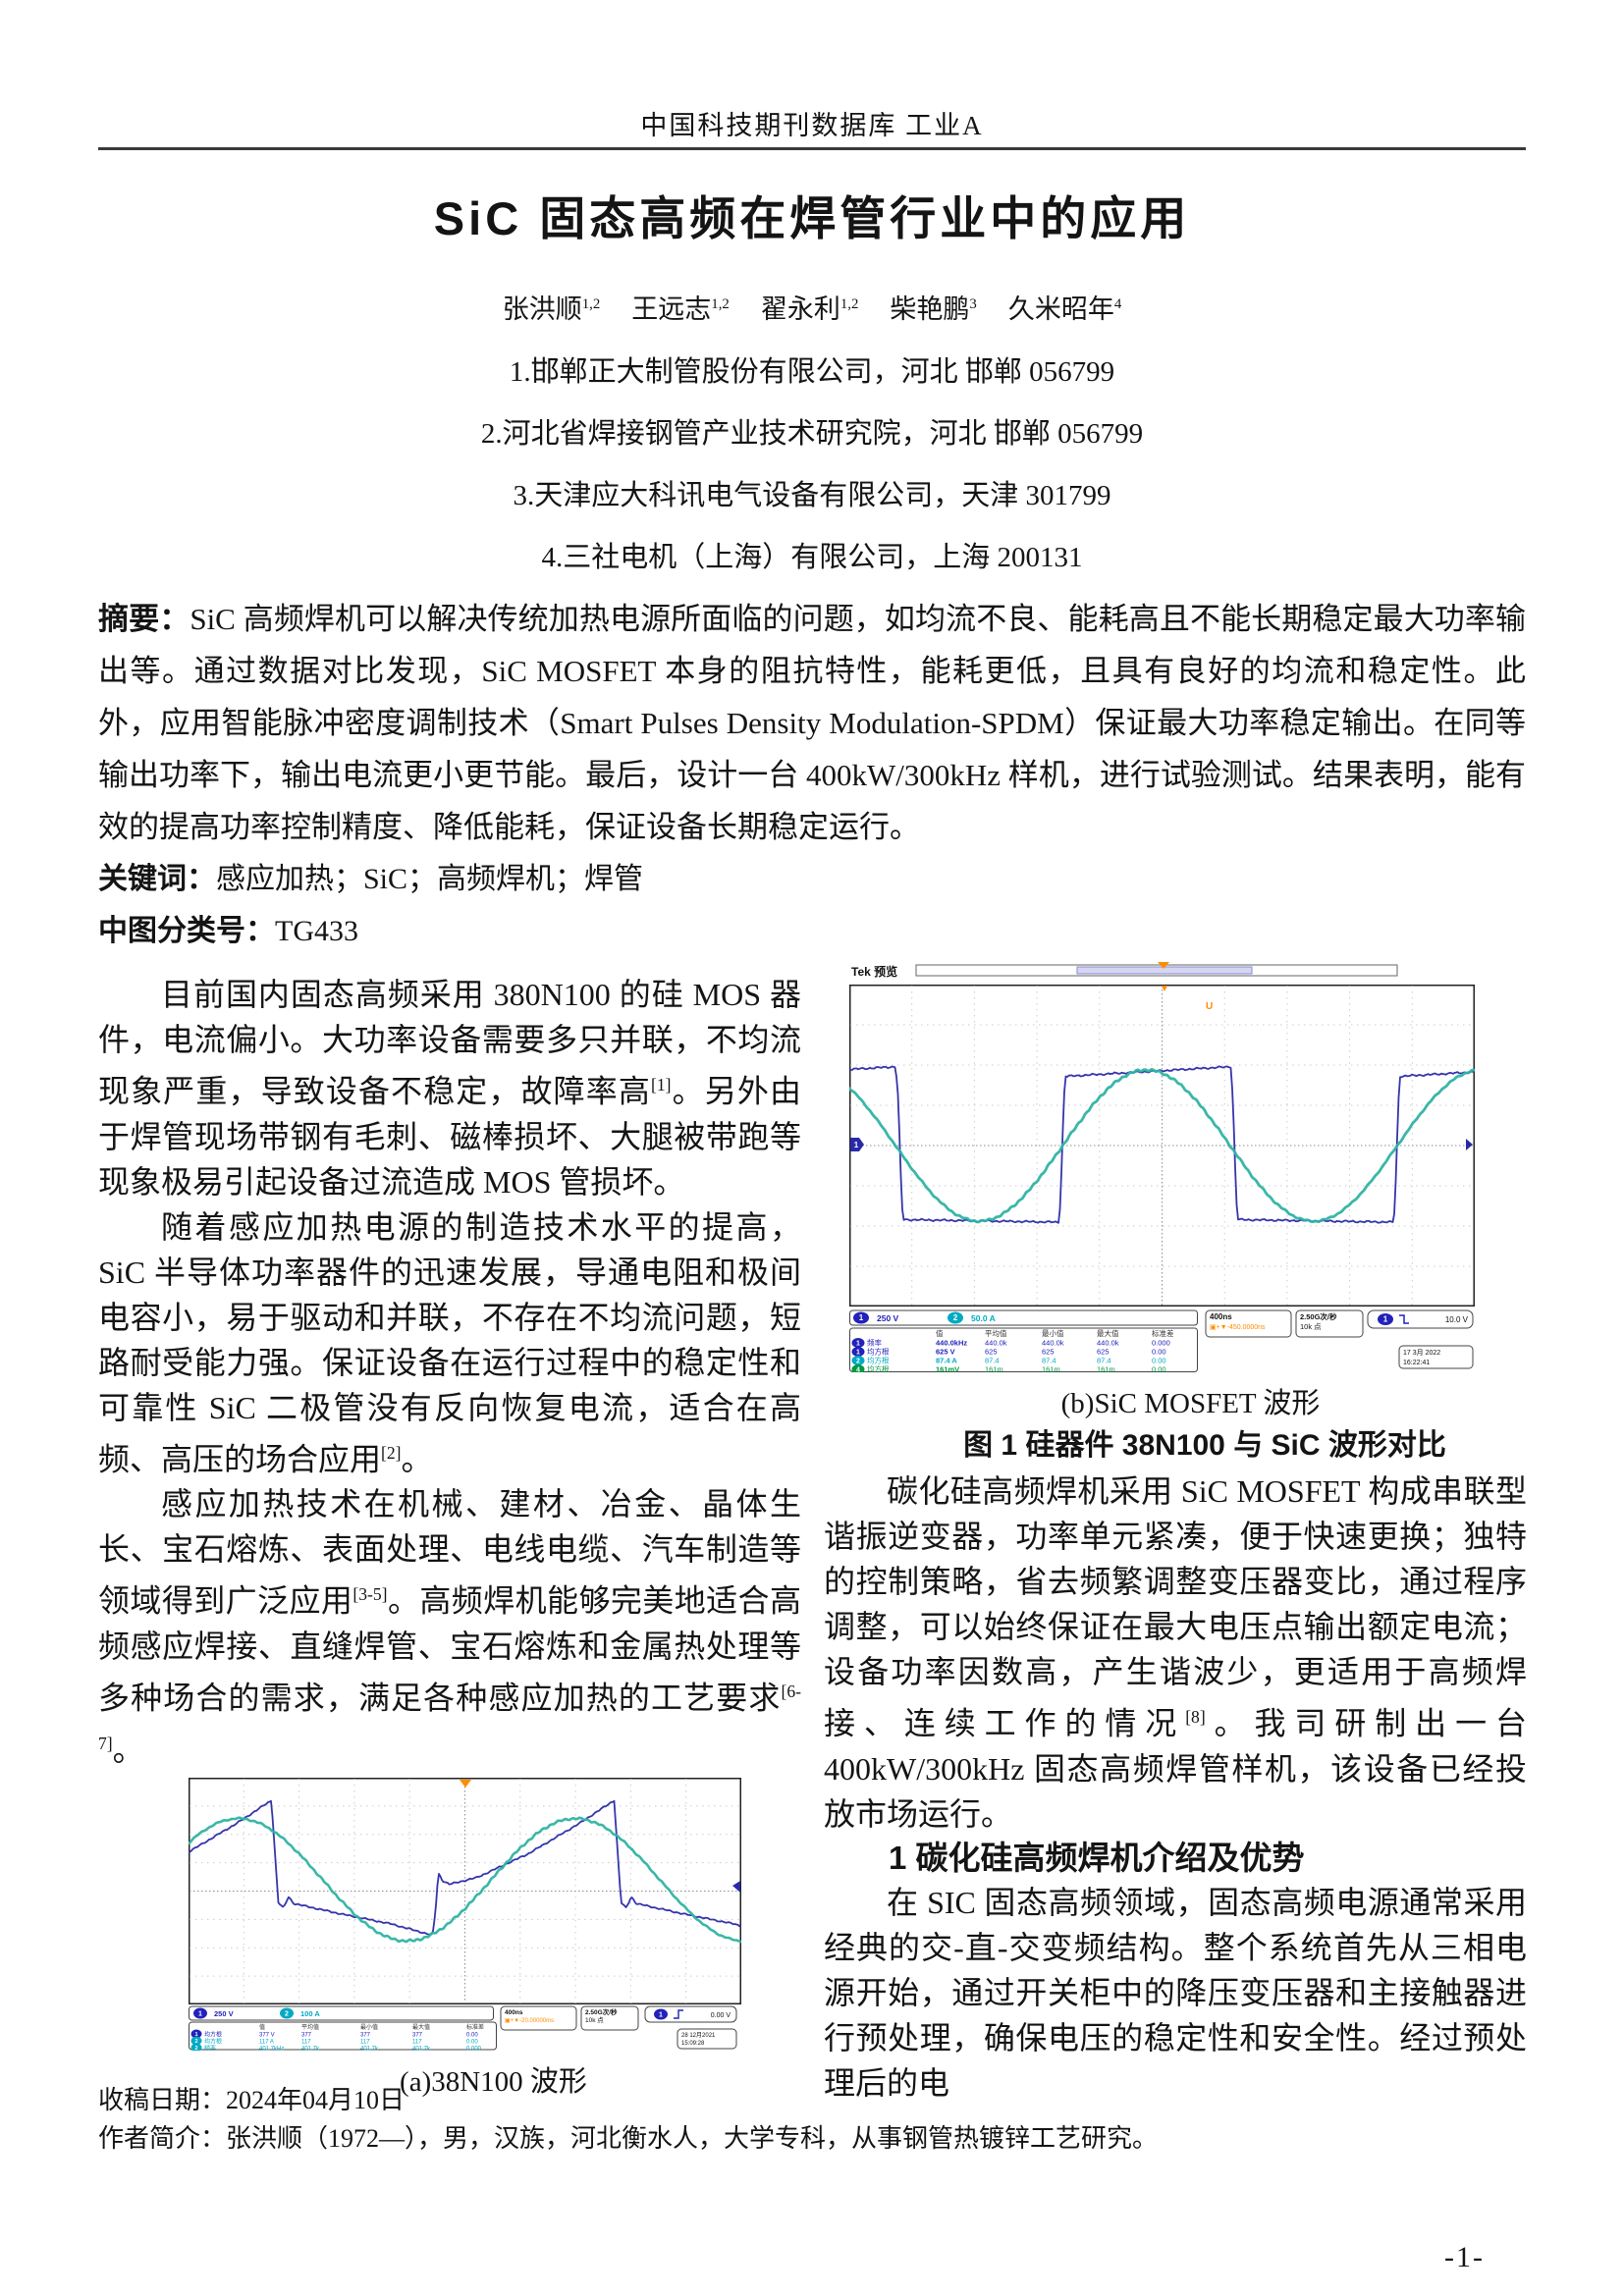 This screenshot has width=1624, height=2296. Describe the element at coordinates (266, 2043) in the screenshot. I see `svg-text: 117 A` at that location.